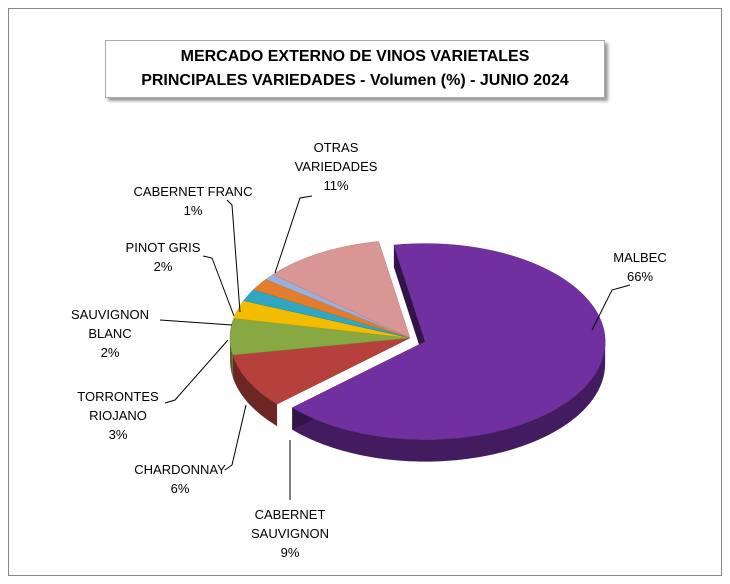 This screenshot has width=730, height=584. Describe the element at coordinates (640, 276) in the screenshot. I see `value-label: 66%` at that location.